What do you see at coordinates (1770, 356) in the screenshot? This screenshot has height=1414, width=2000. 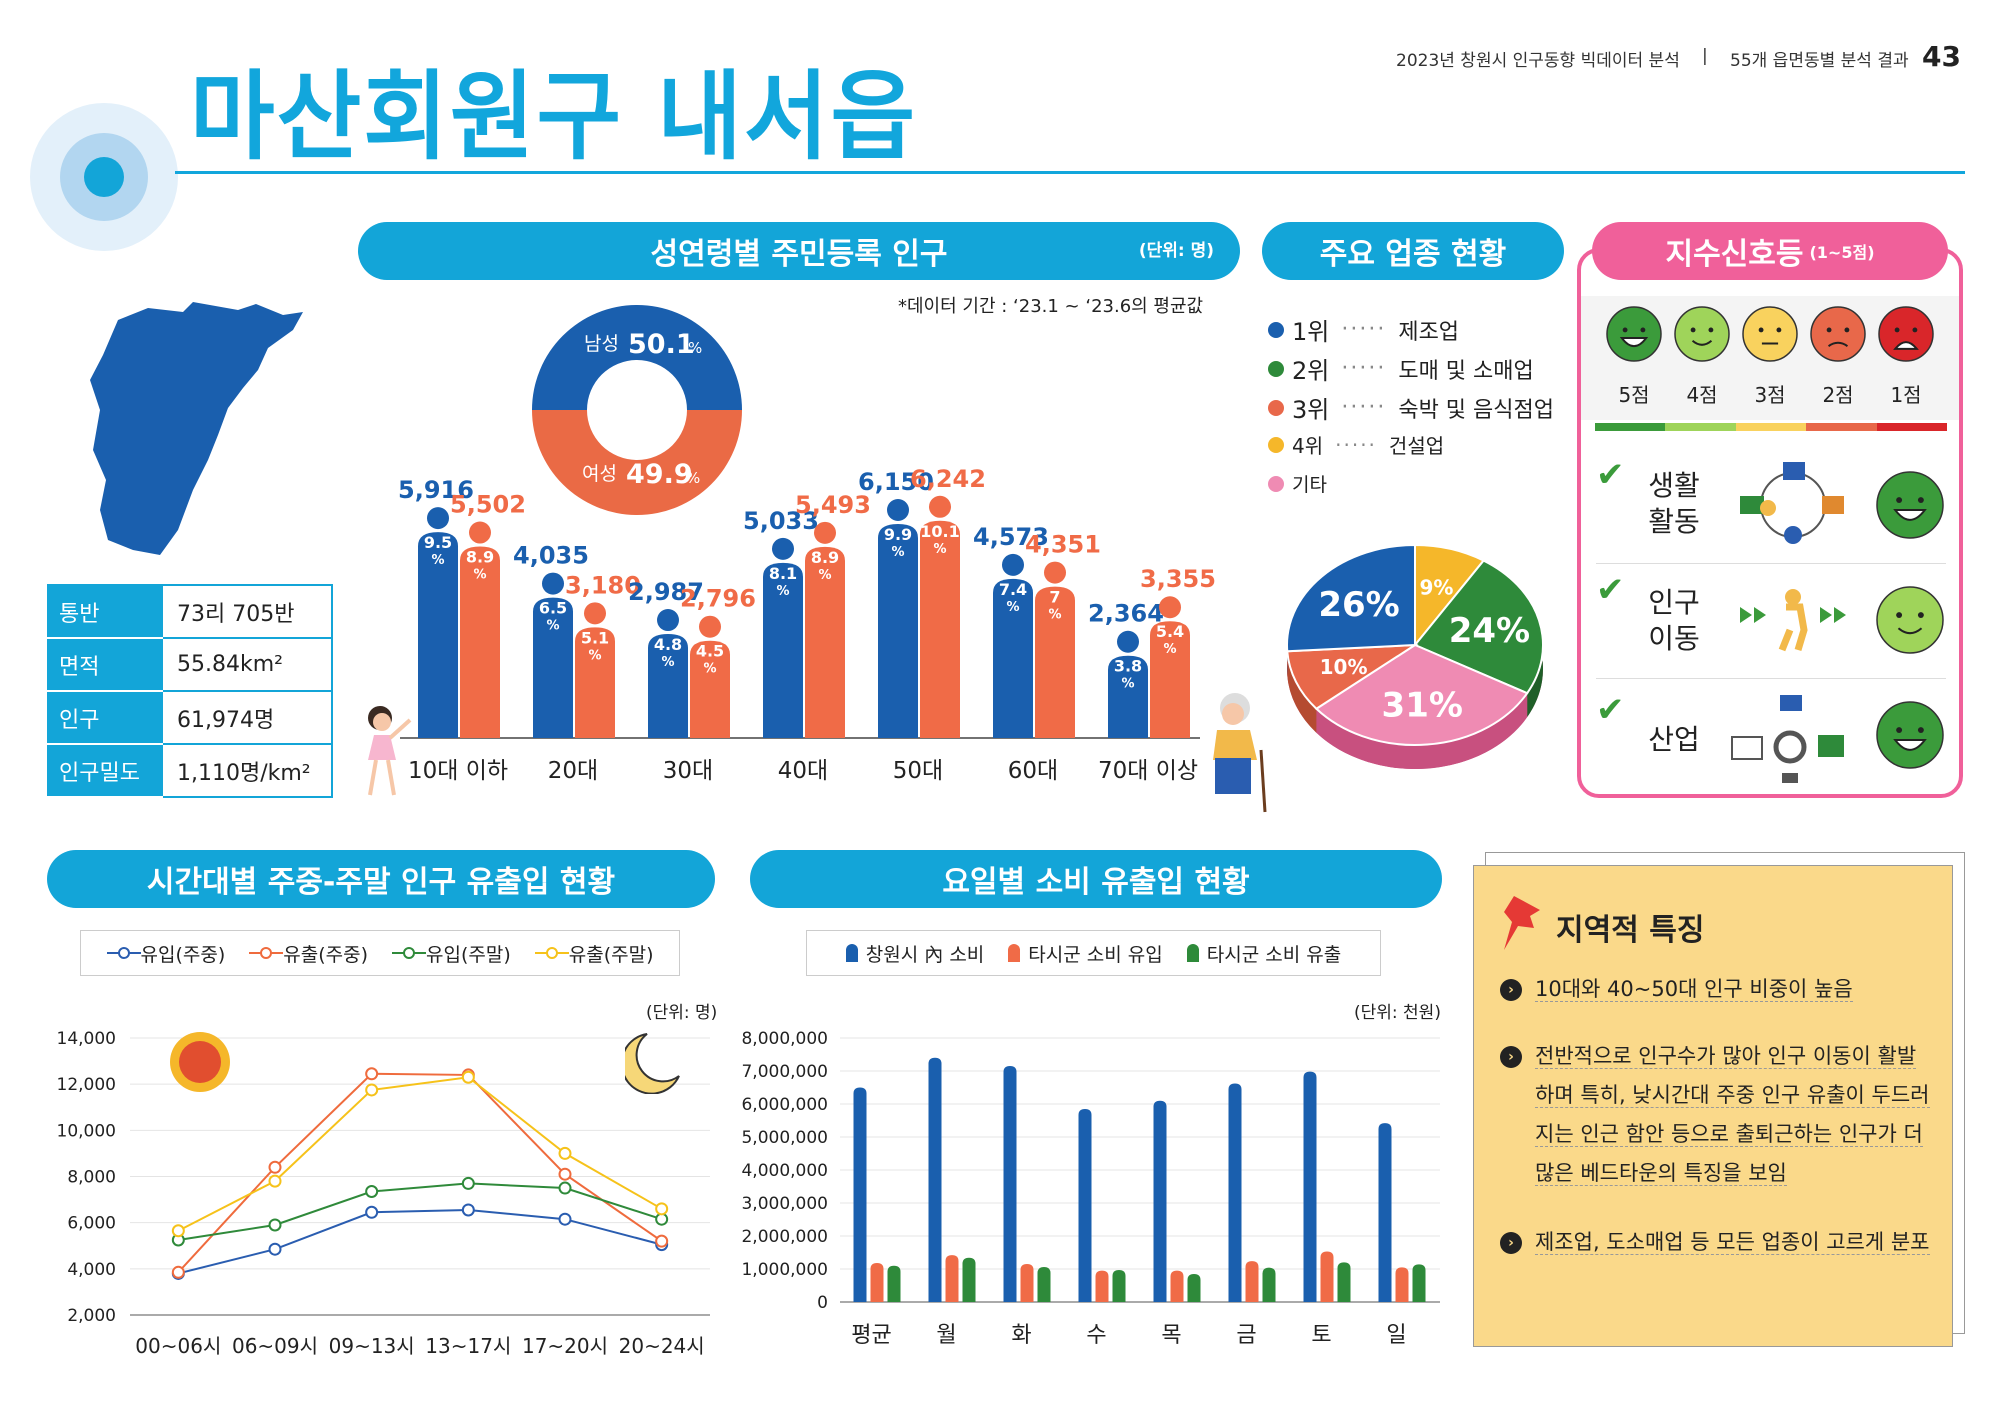 I see `score-faces: 5점 4점 3점 2점 1점` at bounding box center [1770, 356].